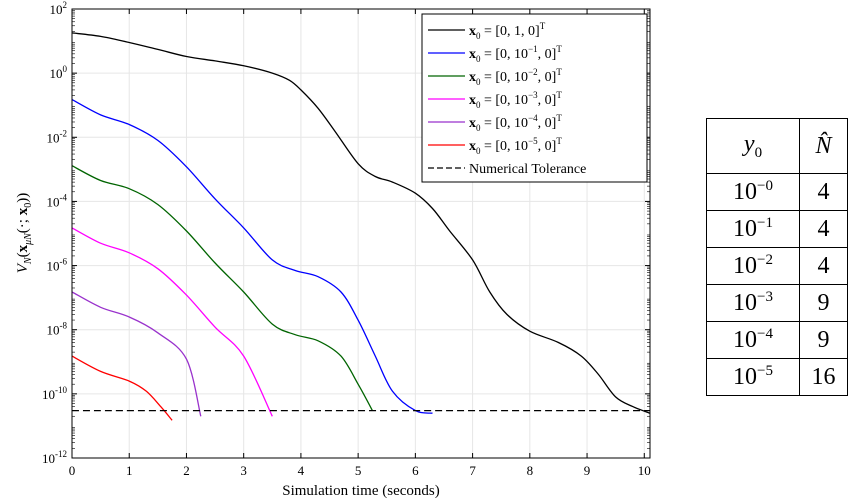 The width and height of the screenshot is (856, 502). Describe the element at coordinates (57, 329) in the screenshot. I see `y-tick-label: 10⁻⁸` at that location.